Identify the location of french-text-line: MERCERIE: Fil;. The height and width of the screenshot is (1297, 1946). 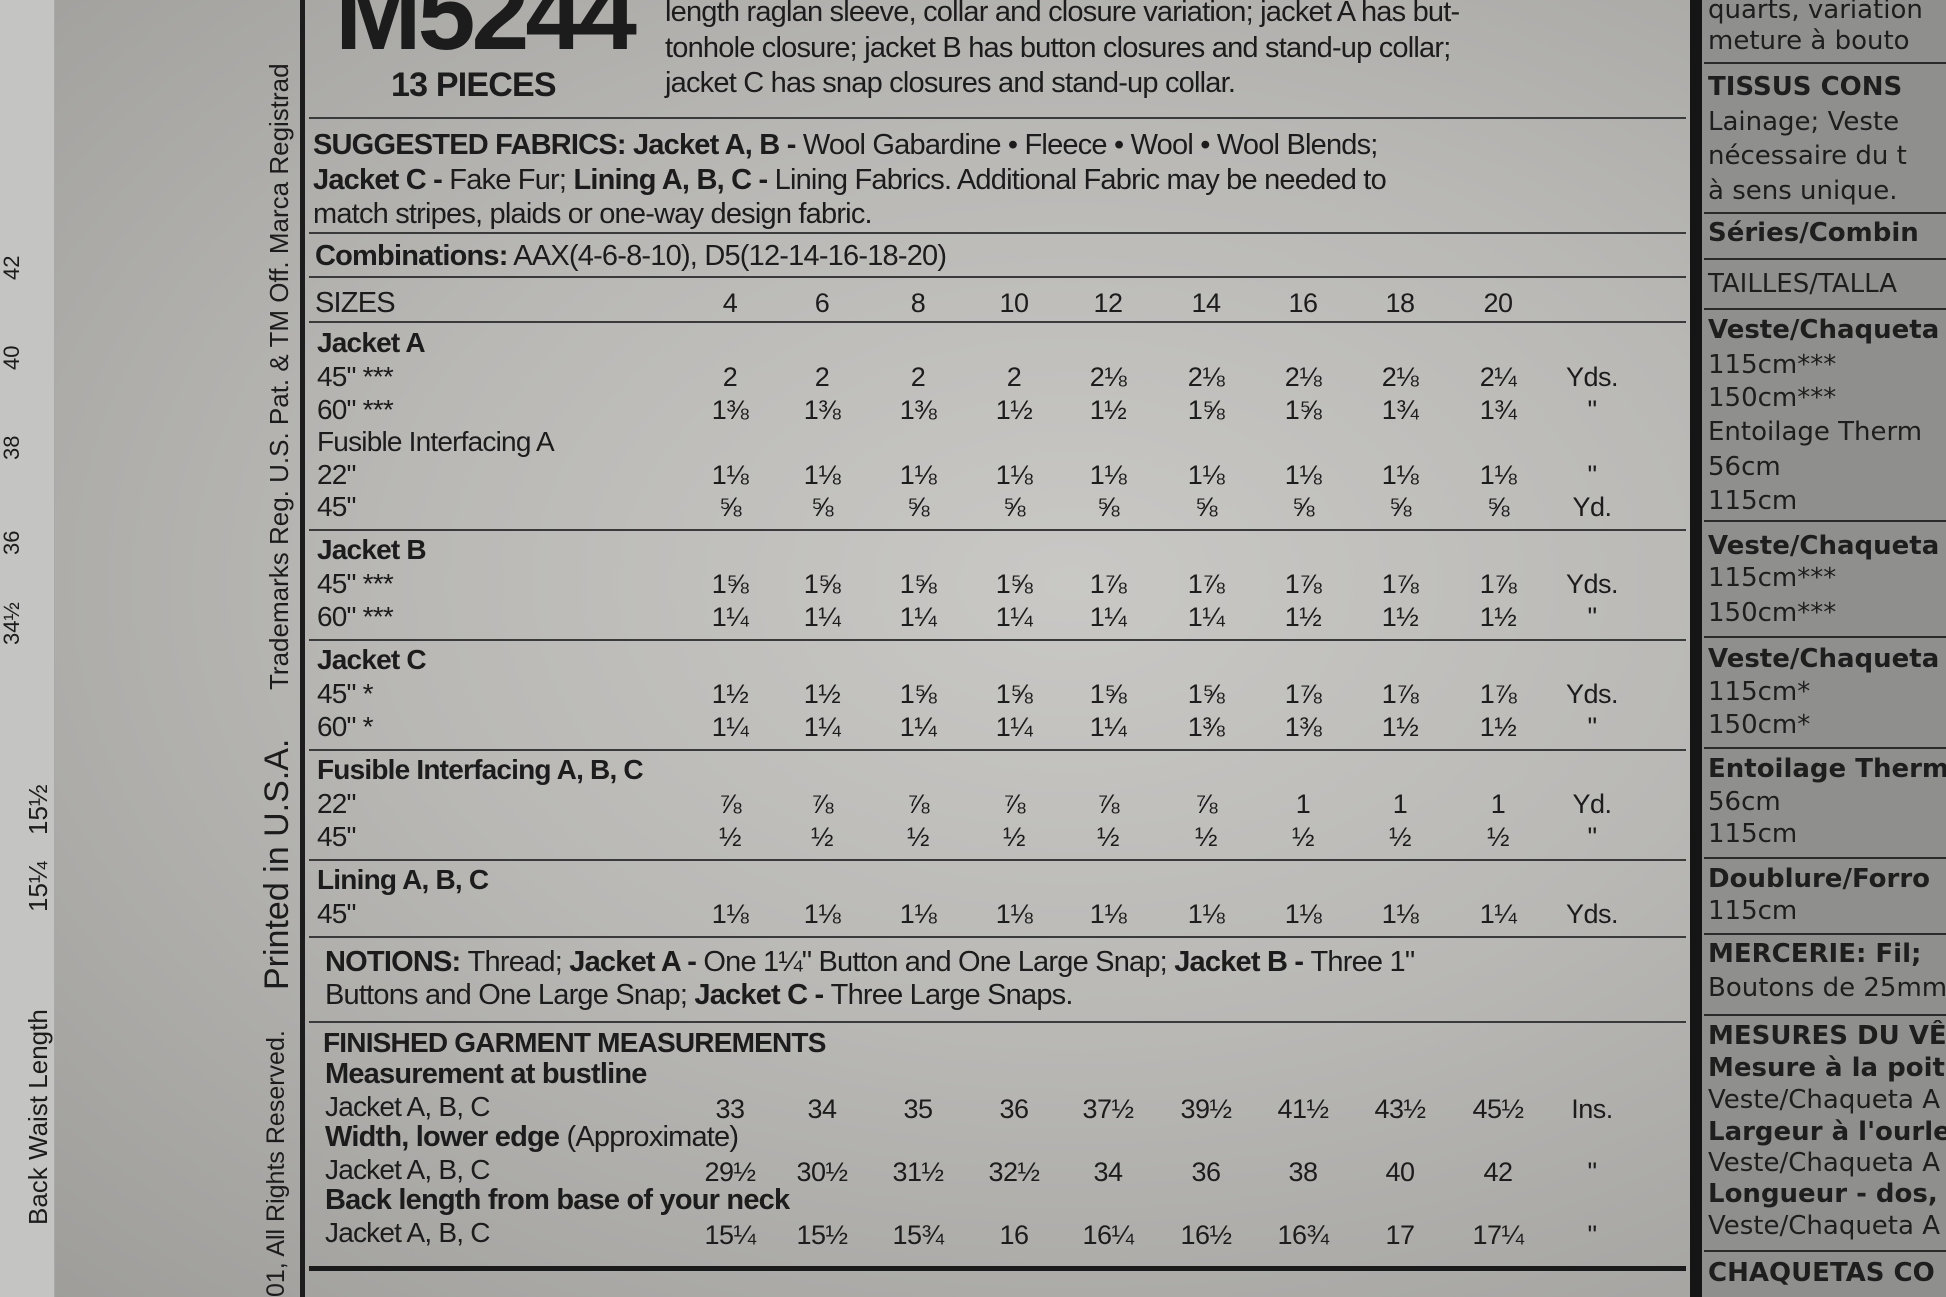
(1815, 954).